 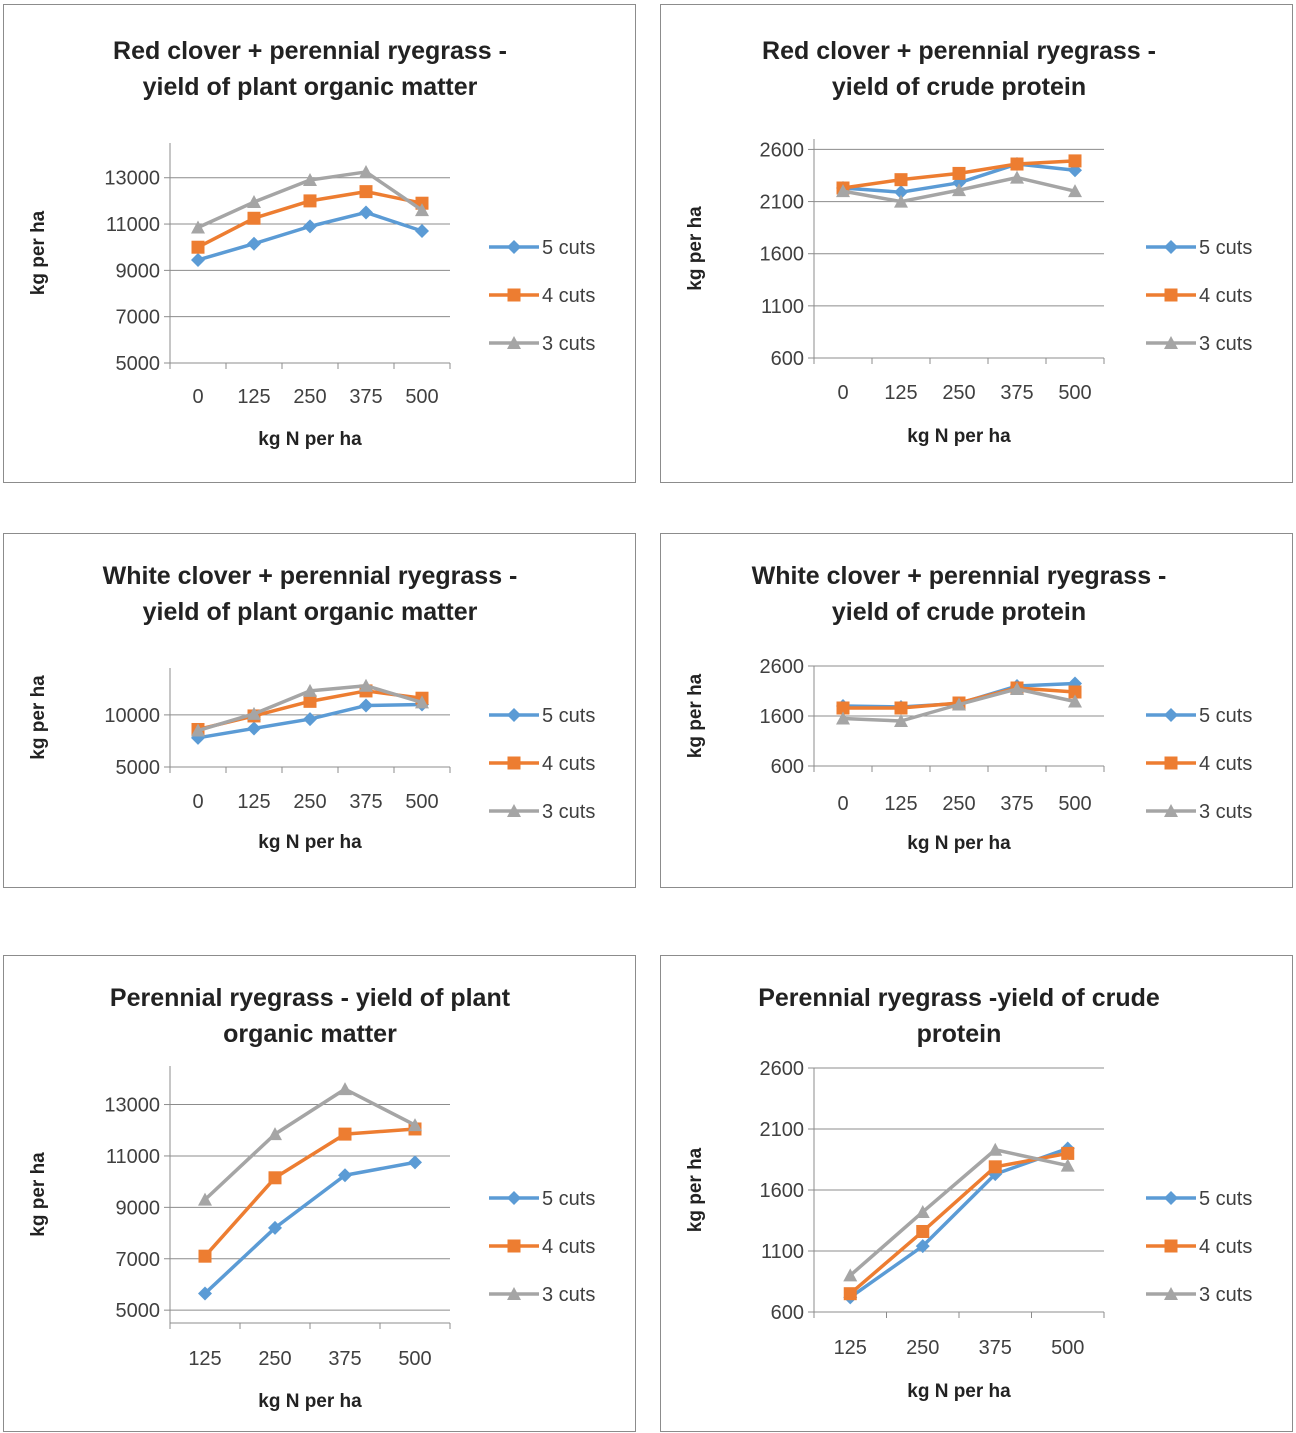 What do you see at coordinates (310, 998) in the screenshot?
I see `chart-title: Perennial ryegrass - yield of plant` at bounding box center [310, 998].